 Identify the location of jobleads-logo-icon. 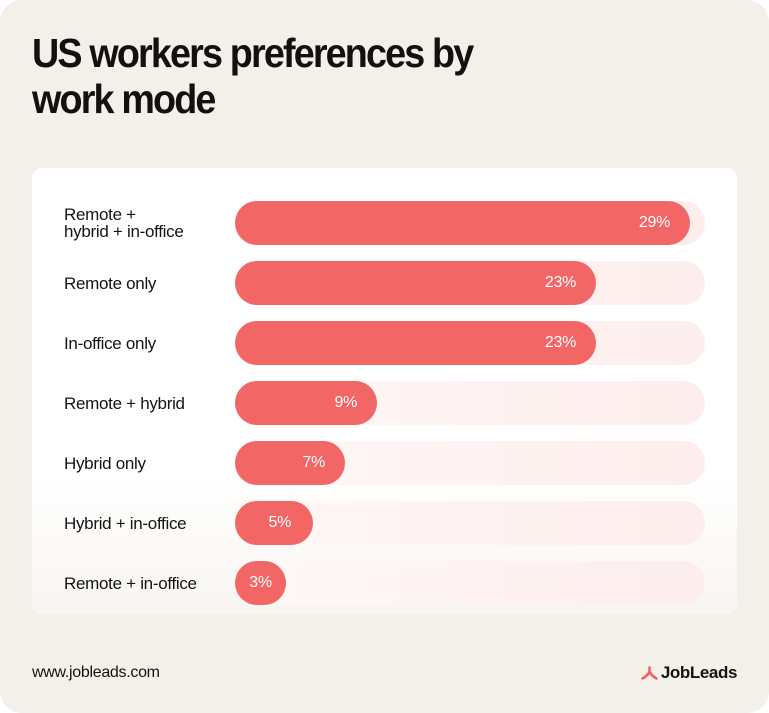
(649, 673).